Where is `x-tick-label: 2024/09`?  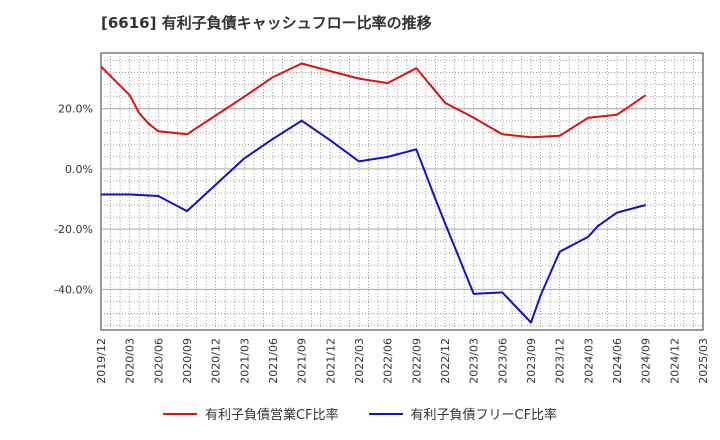
x-tick-label: 2024/09 is located at coordinates (646, 361).